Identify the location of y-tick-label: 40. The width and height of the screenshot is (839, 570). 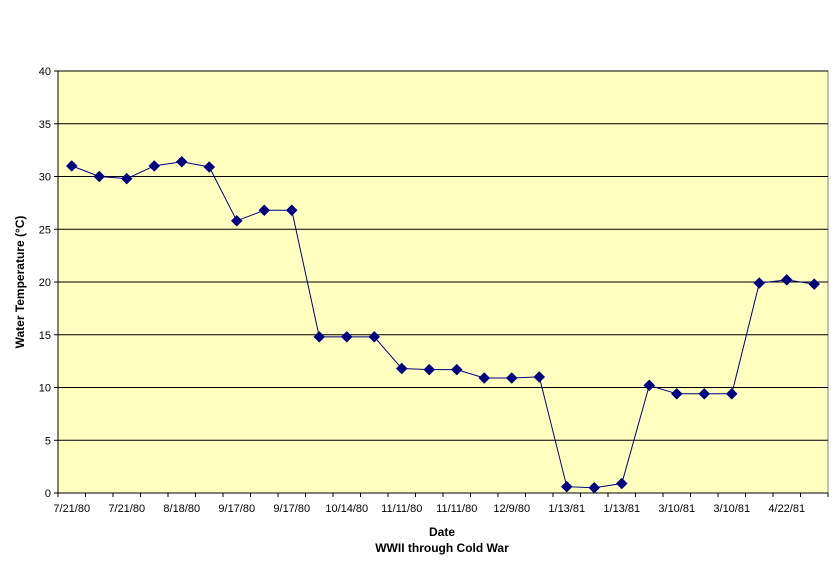
(45, 72).